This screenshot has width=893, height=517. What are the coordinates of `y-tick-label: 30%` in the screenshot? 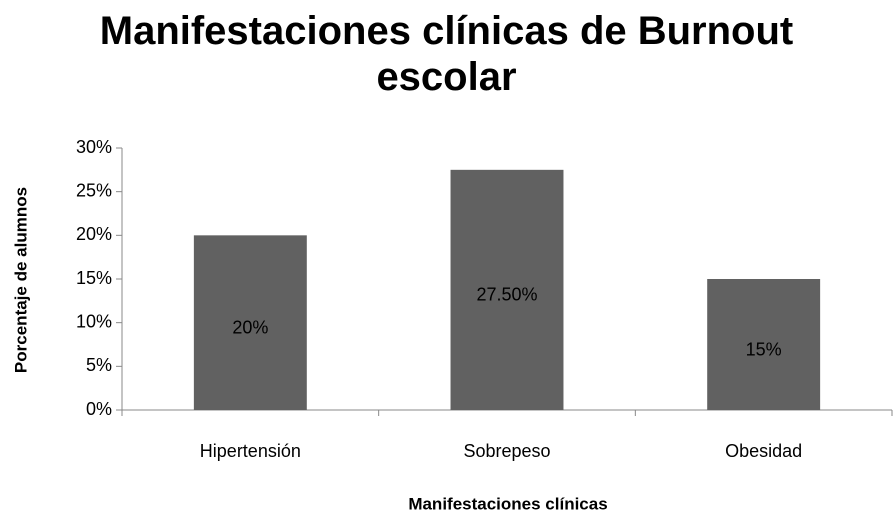 It's located at (94, 147).